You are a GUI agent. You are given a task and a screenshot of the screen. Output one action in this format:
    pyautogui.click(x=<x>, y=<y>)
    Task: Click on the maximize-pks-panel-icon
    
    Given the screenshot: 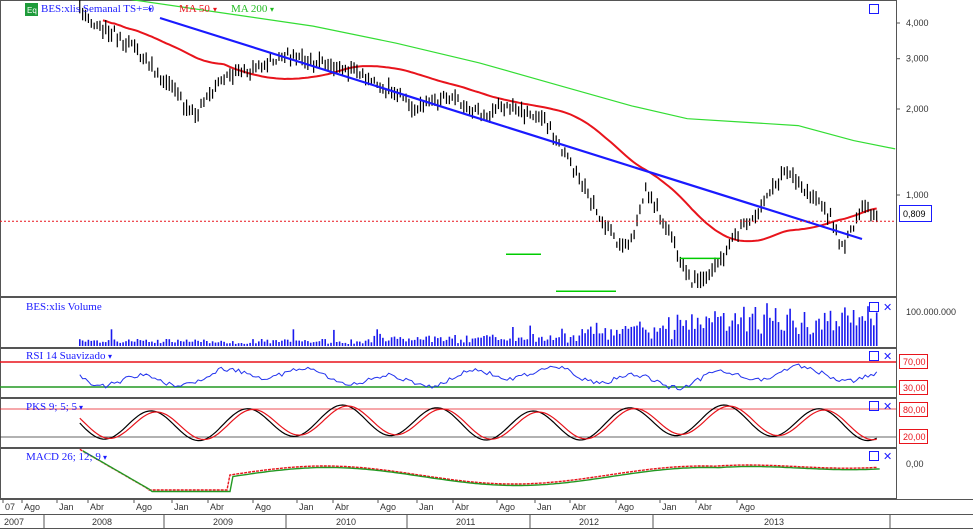 What is the action you would take?
    pyautogui.click(x=874, y=406)
    